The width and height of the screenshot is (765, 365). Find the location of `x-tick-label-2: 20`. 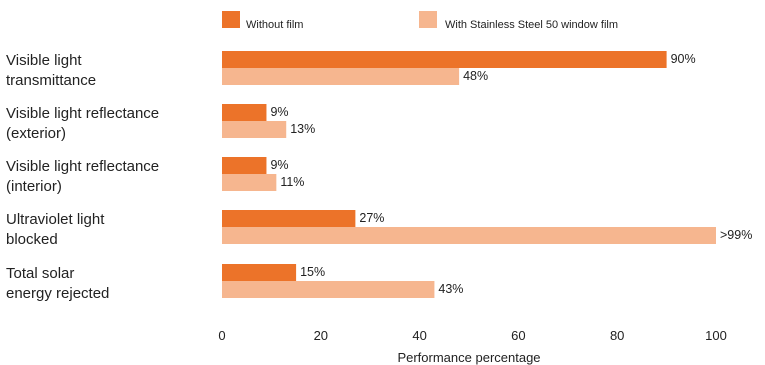

x-tick-label-2: 20 is located at coordinates (321, 335).